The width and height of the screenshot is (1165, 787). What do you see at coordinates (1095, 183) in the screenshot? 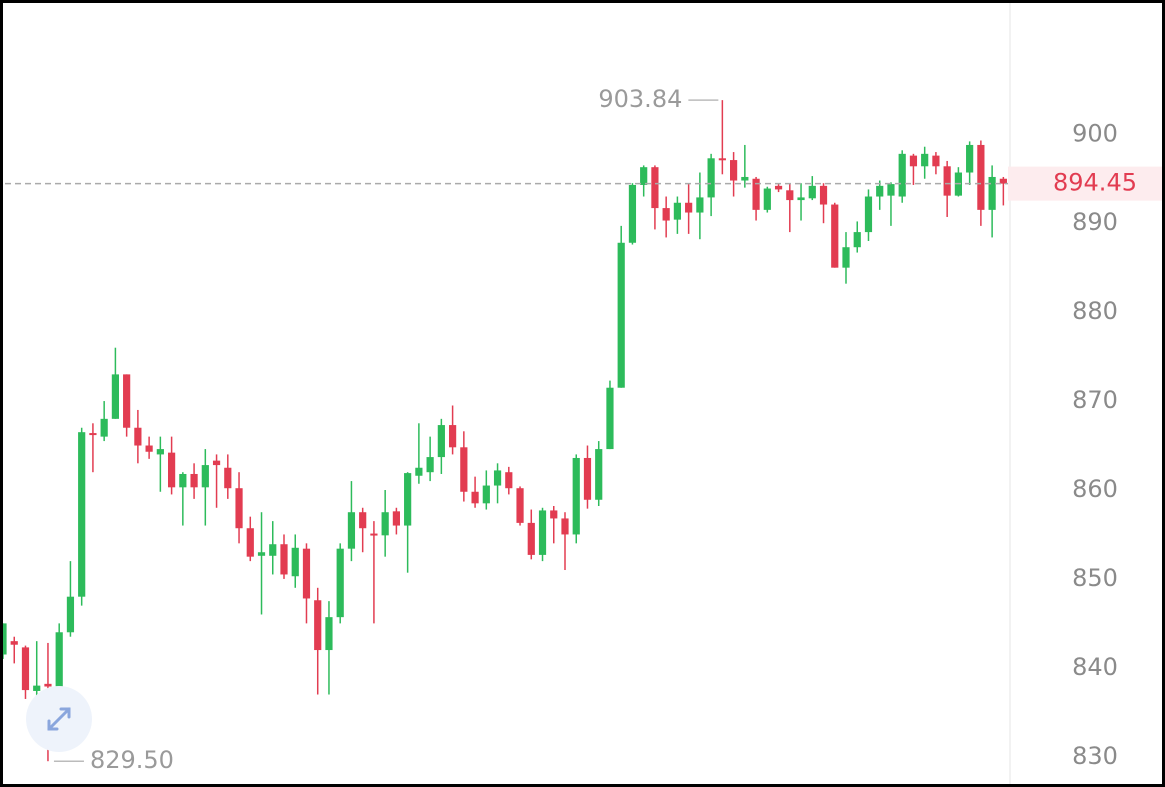
I see `last-price-label: 894.45` at bounding box center [1095, 183].